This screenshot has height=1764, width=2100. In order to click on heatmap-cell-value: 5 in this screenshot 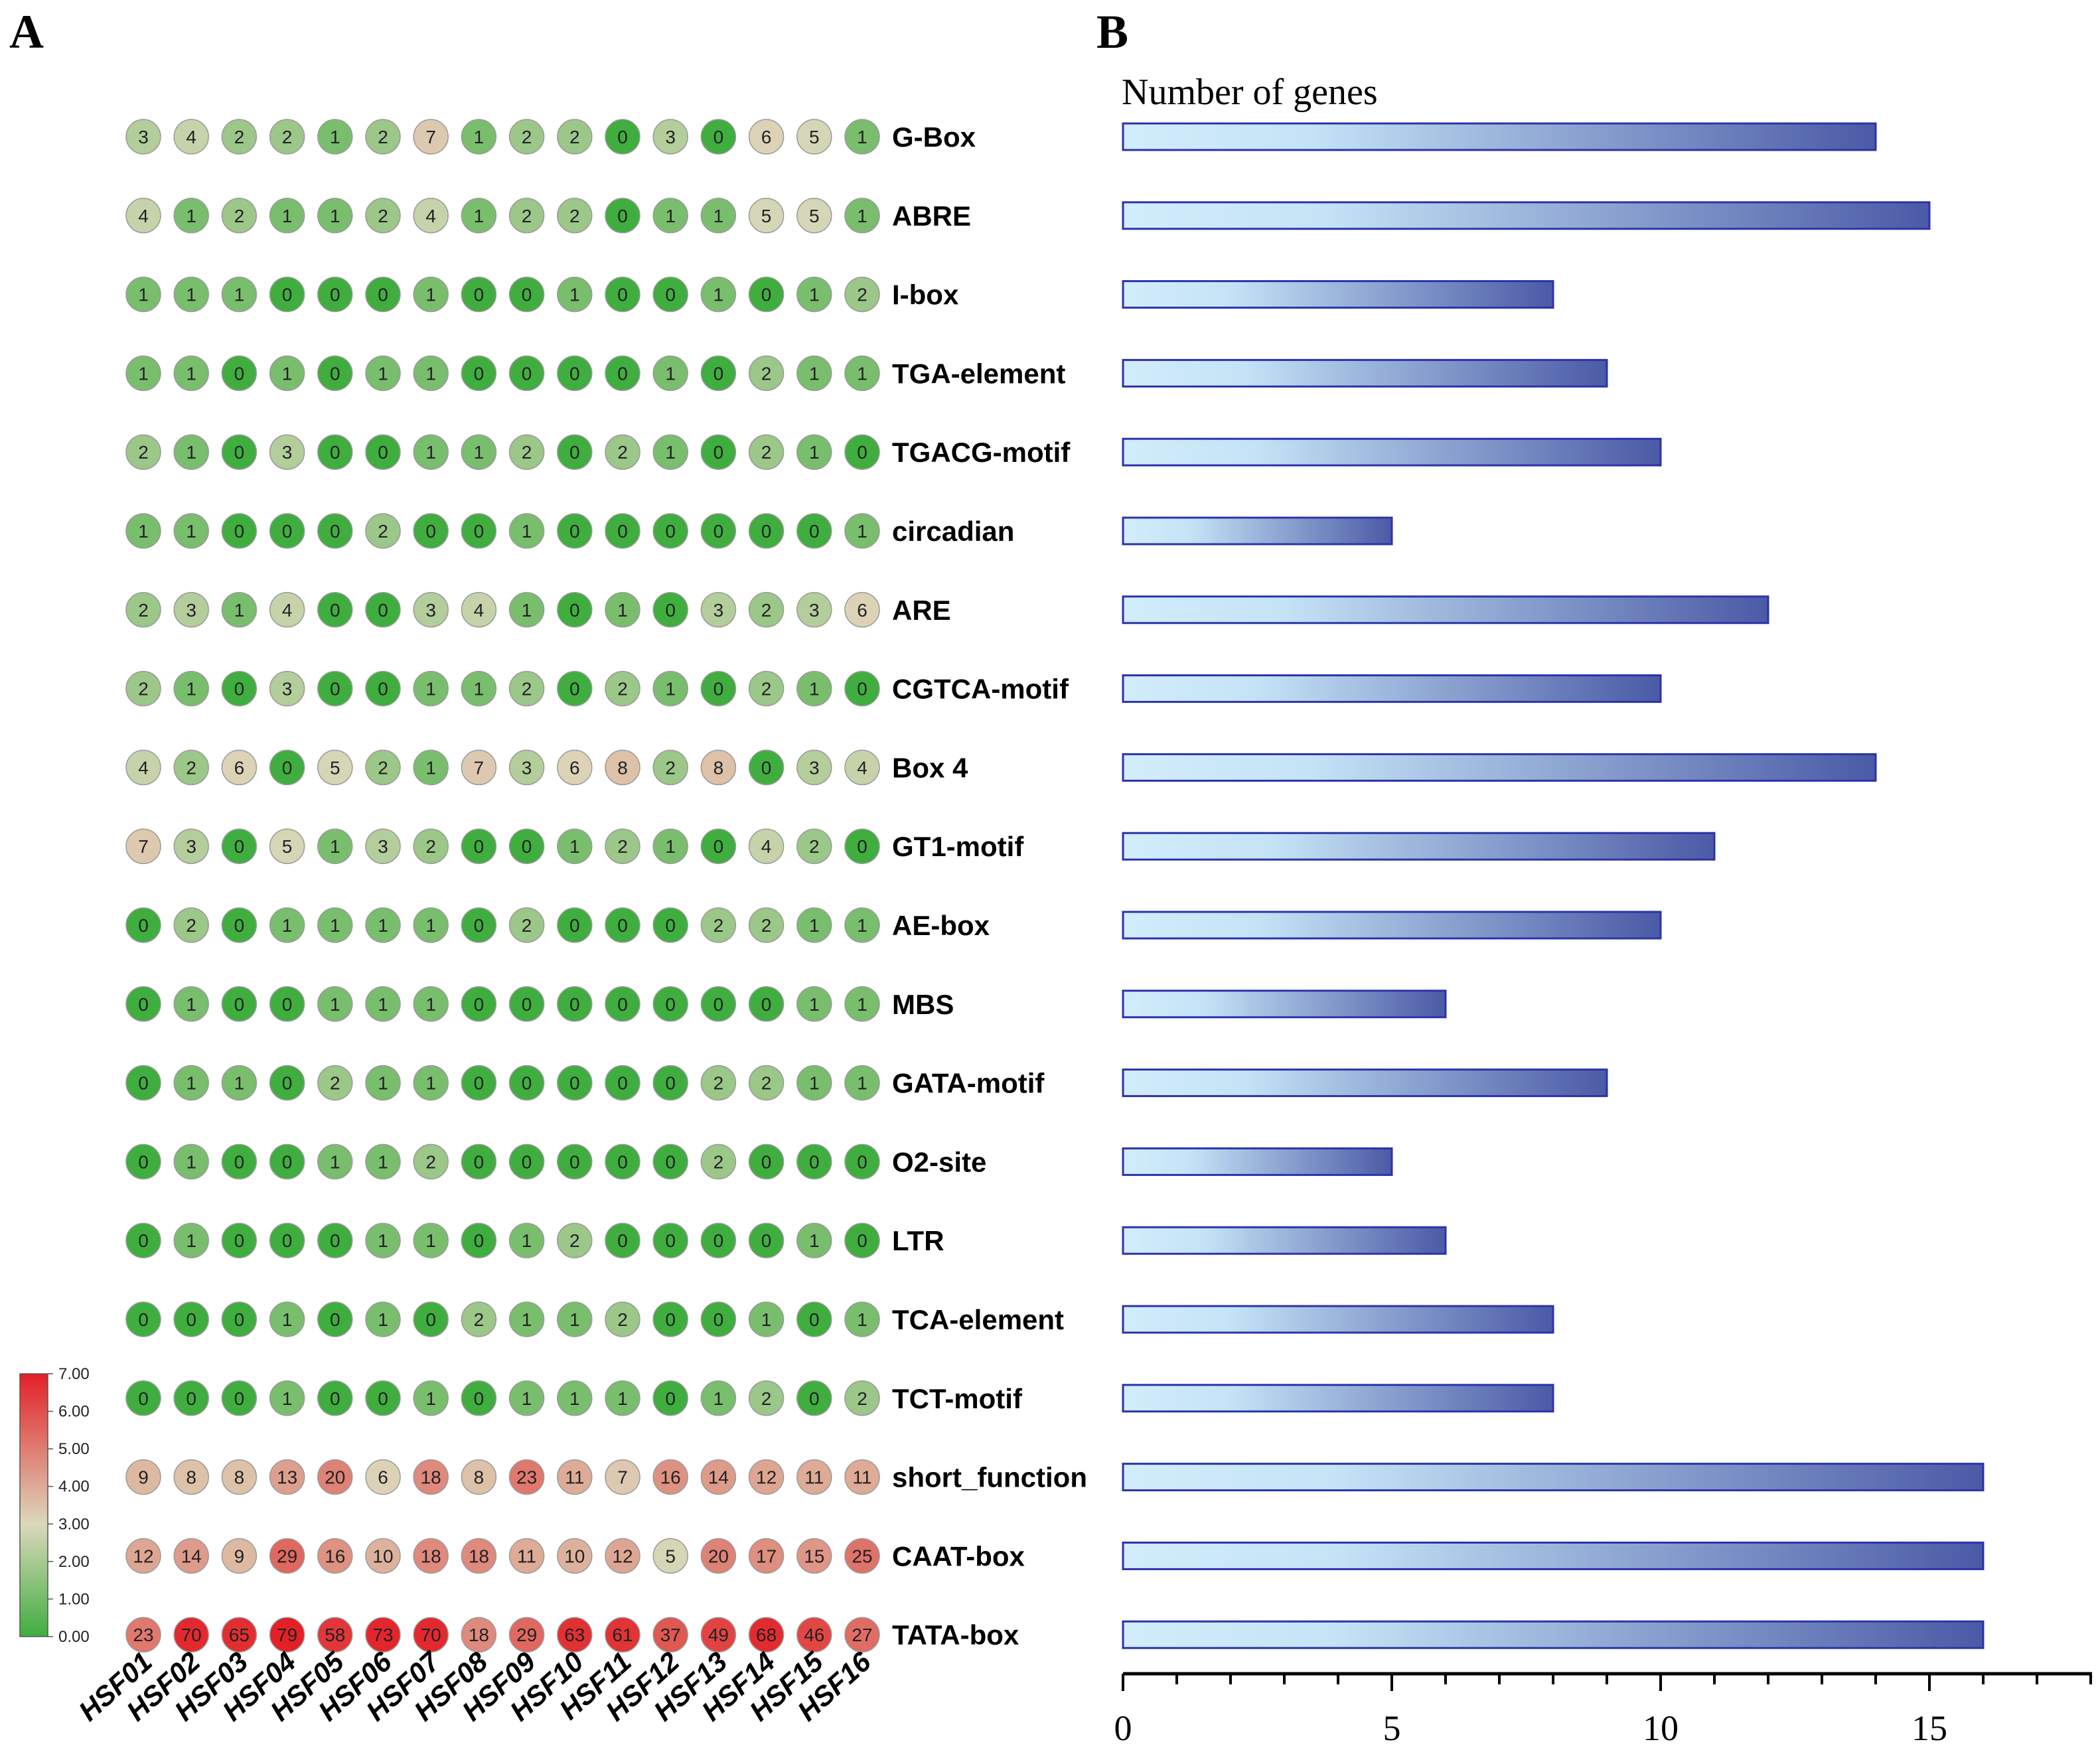, I will do `click(766, 216)`.